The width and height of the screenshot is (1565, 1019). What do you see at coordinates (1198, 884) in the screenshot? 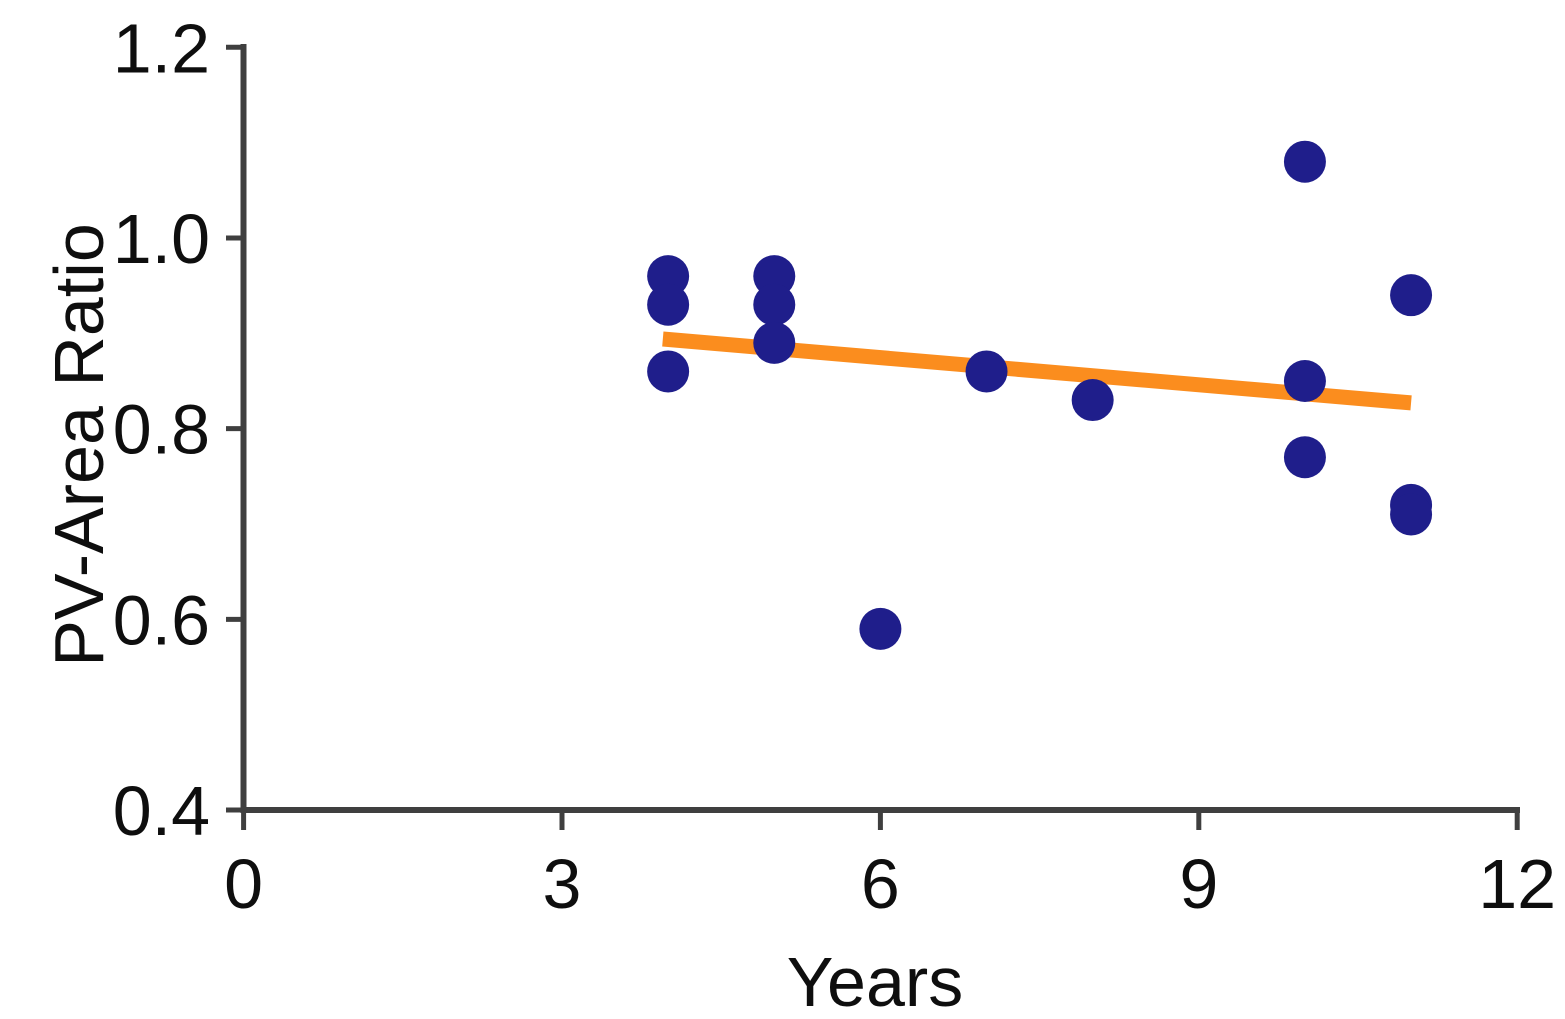
I see `x-tick-label: 9` at bounding box center [1198, 884].